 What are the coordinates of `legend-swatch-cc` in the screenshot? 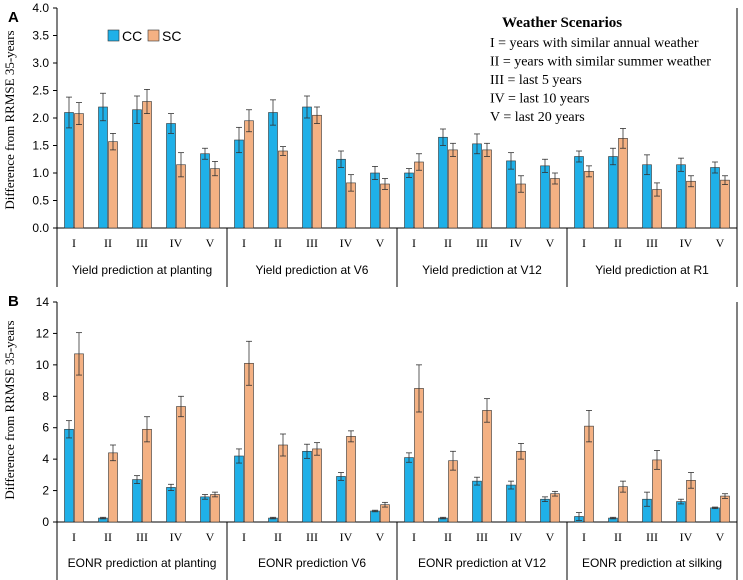 It's located at (113, 35).